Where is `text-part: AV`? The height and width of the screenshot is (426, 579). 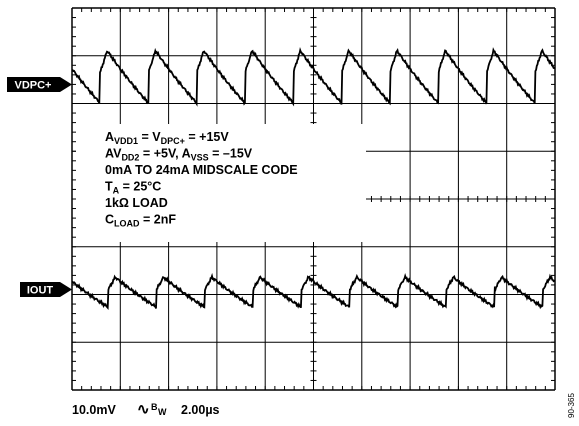 text-part: AV is located at coordinates (113, 154).